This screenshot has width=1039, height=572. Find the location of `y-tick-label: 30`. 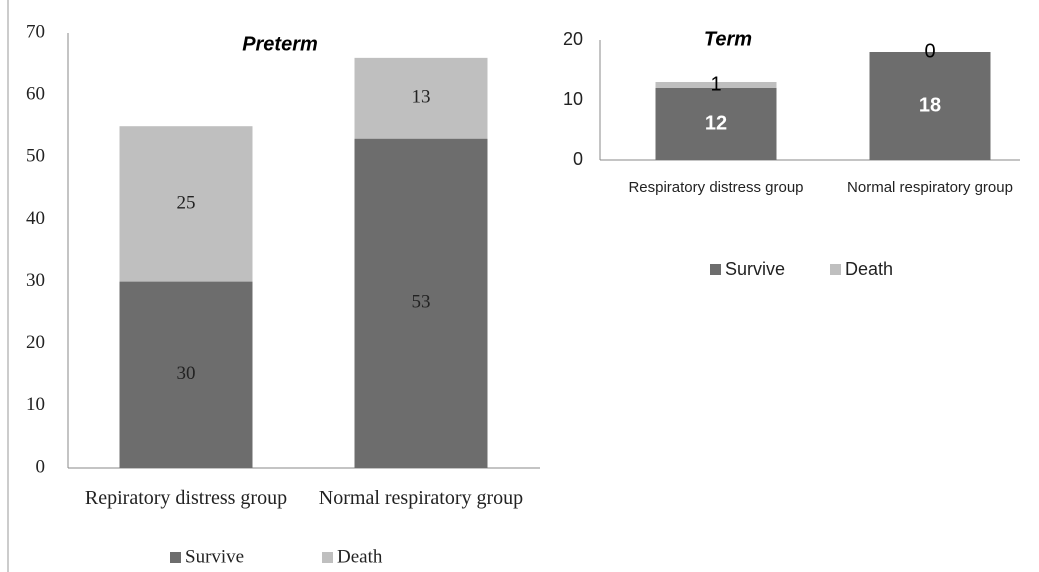

y-tick-label: 30 is located at coordinates (35, 280).